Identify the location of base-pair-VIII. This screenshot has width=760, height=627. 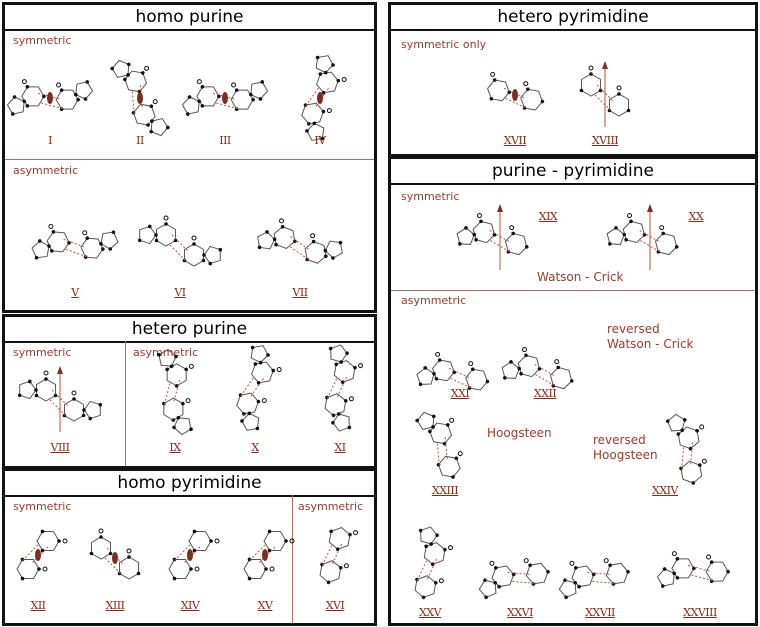
(60, 396).